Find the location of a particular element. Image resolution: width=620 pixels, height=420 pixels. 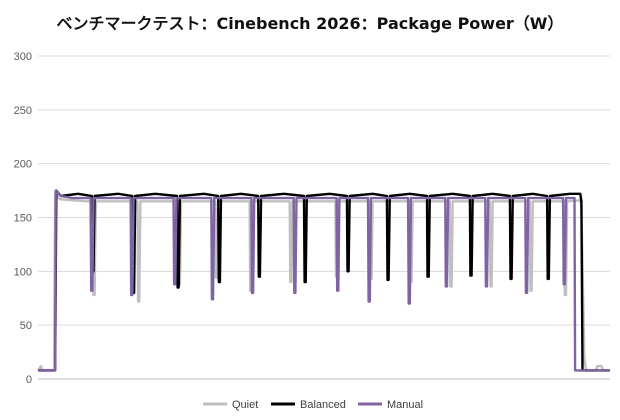

legend: Quiet Balanced Manual is located at coordinates (313, 405).